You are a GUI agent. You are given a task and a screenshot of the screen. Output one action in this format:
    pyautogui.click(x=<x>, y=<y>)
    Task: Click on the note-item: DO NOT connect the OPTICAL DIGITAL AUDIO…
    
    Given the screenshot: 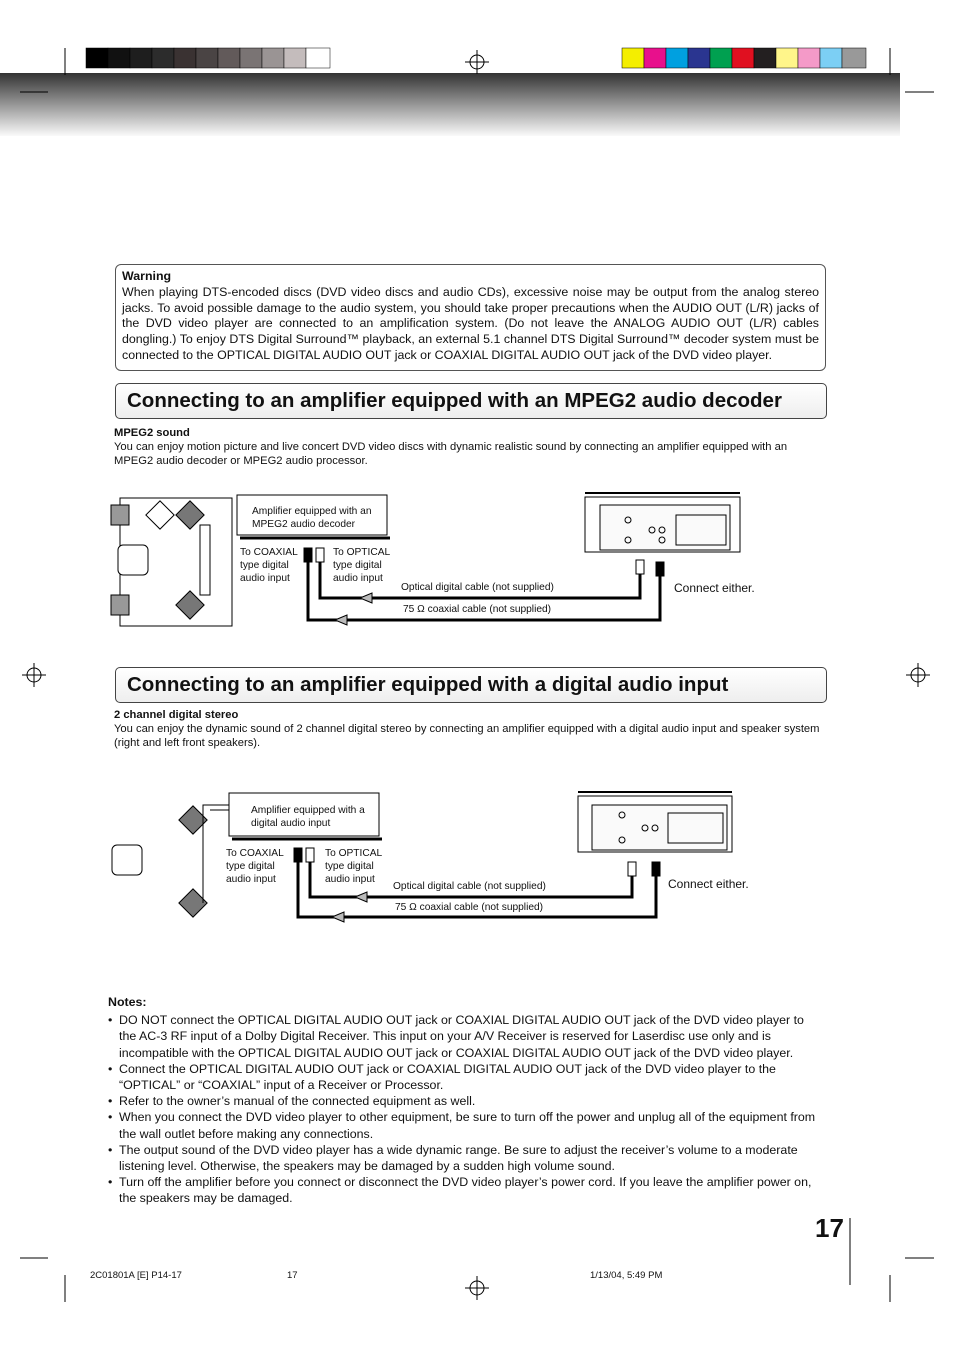 What is the action you would take?
    pyautogui.click(x=464, y=1036)
    